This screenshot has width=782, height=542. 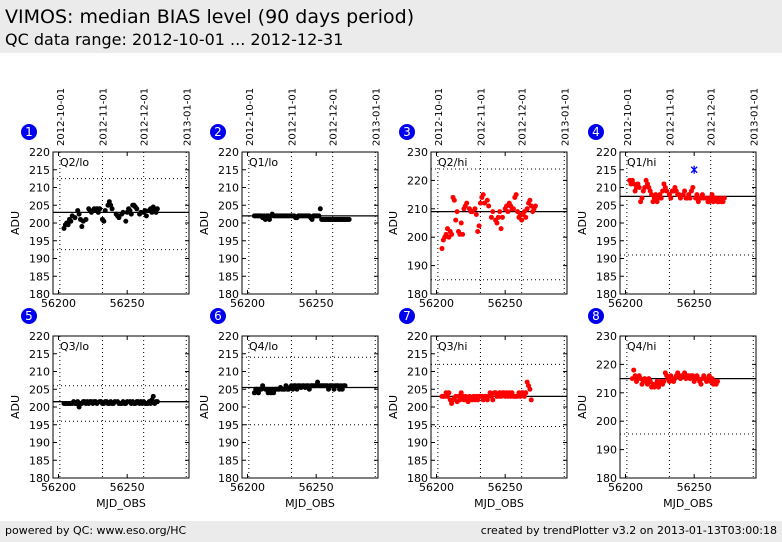 I want to click on panel-4-y-tick-label: 195, so click(x=606, y=241).